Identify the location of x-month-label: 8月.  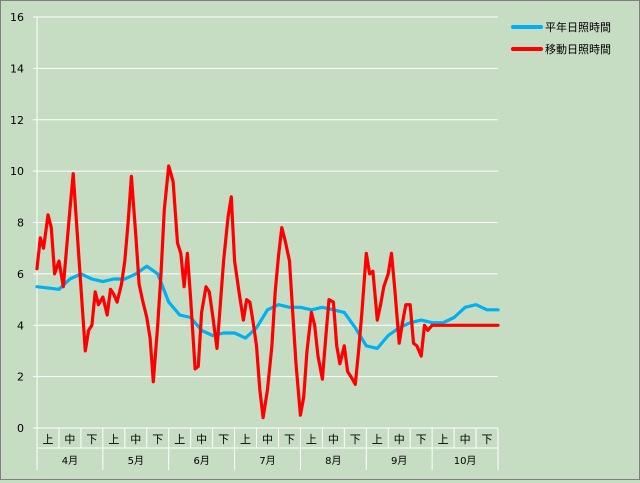
(333, 461).